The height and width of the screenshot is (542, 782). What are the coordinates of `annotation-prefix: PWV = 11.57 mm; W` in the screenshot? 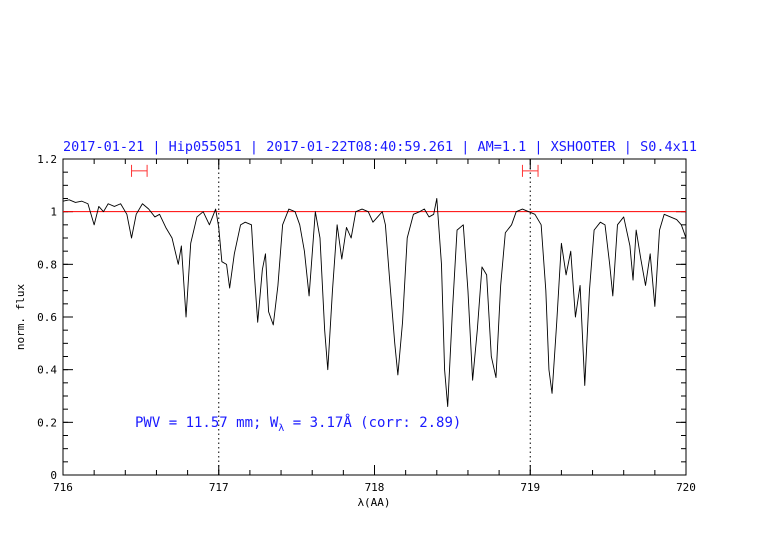 It's located at (207, 423).